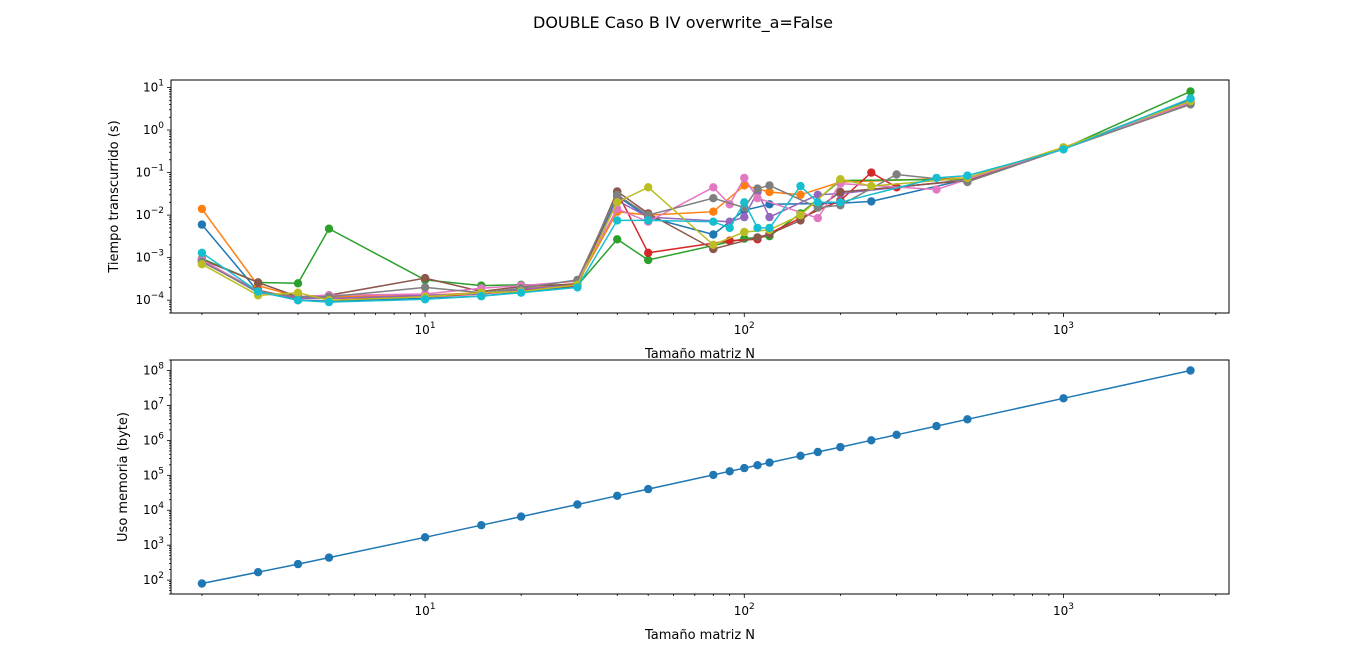  Describe the element at coordinates (149, 172) in the screenshot. I see `y-tick-label: 10⁻¹` at that location.